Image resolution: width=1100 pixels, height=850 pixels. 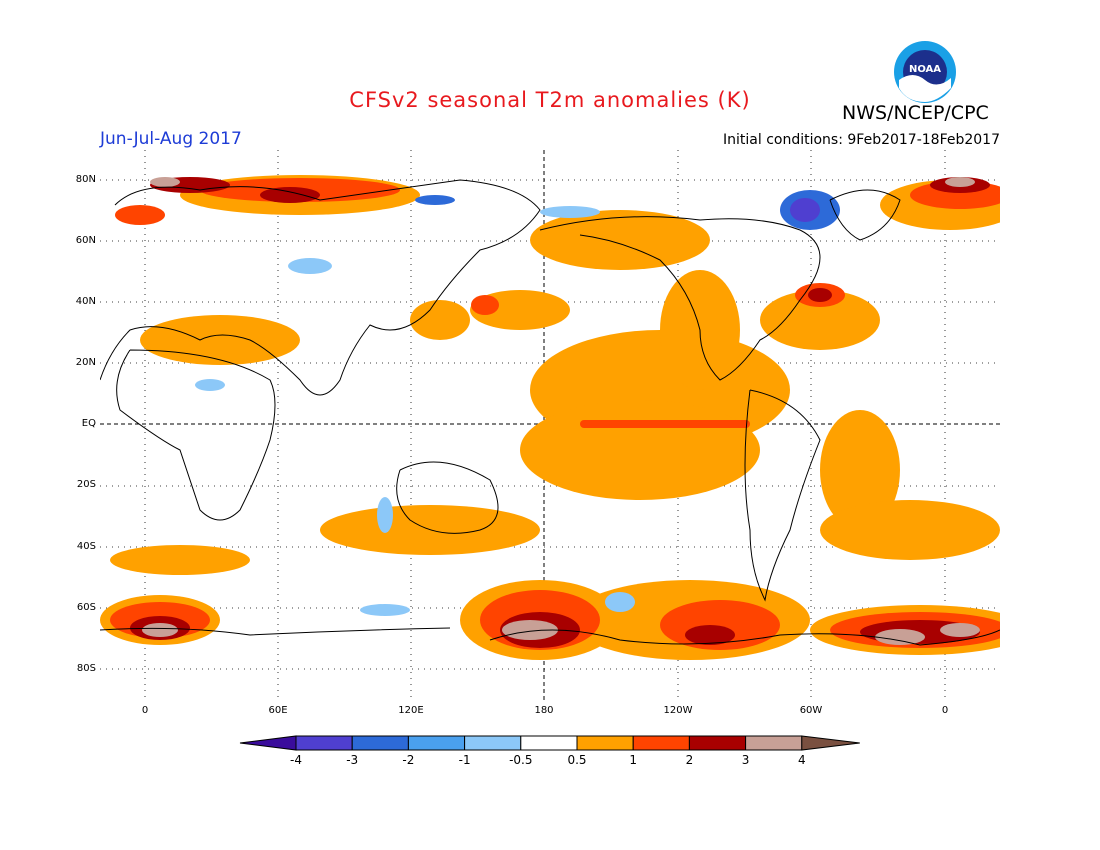 I want to click on lat-label-60s: 60S, so click(x=86, y=607).